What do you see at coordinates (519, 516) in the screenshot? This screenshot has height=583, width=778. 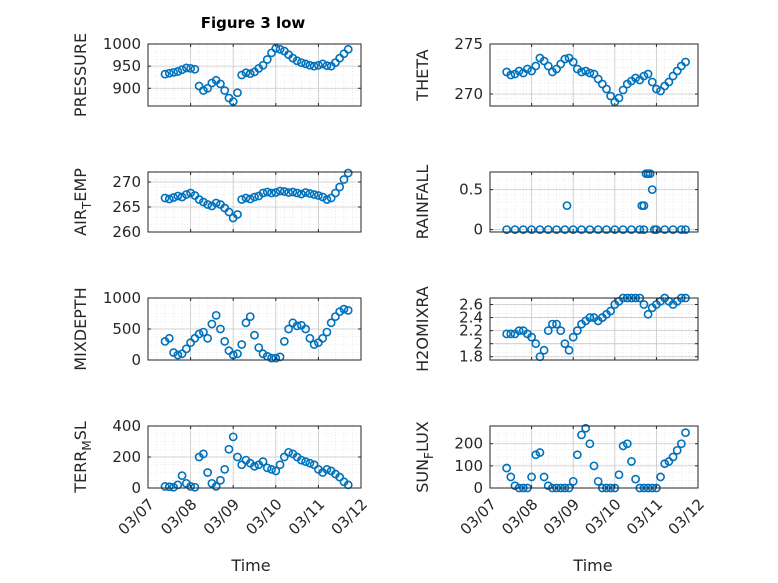 I see `x-tick-label: 03/08` at bounding box center [519, 516].